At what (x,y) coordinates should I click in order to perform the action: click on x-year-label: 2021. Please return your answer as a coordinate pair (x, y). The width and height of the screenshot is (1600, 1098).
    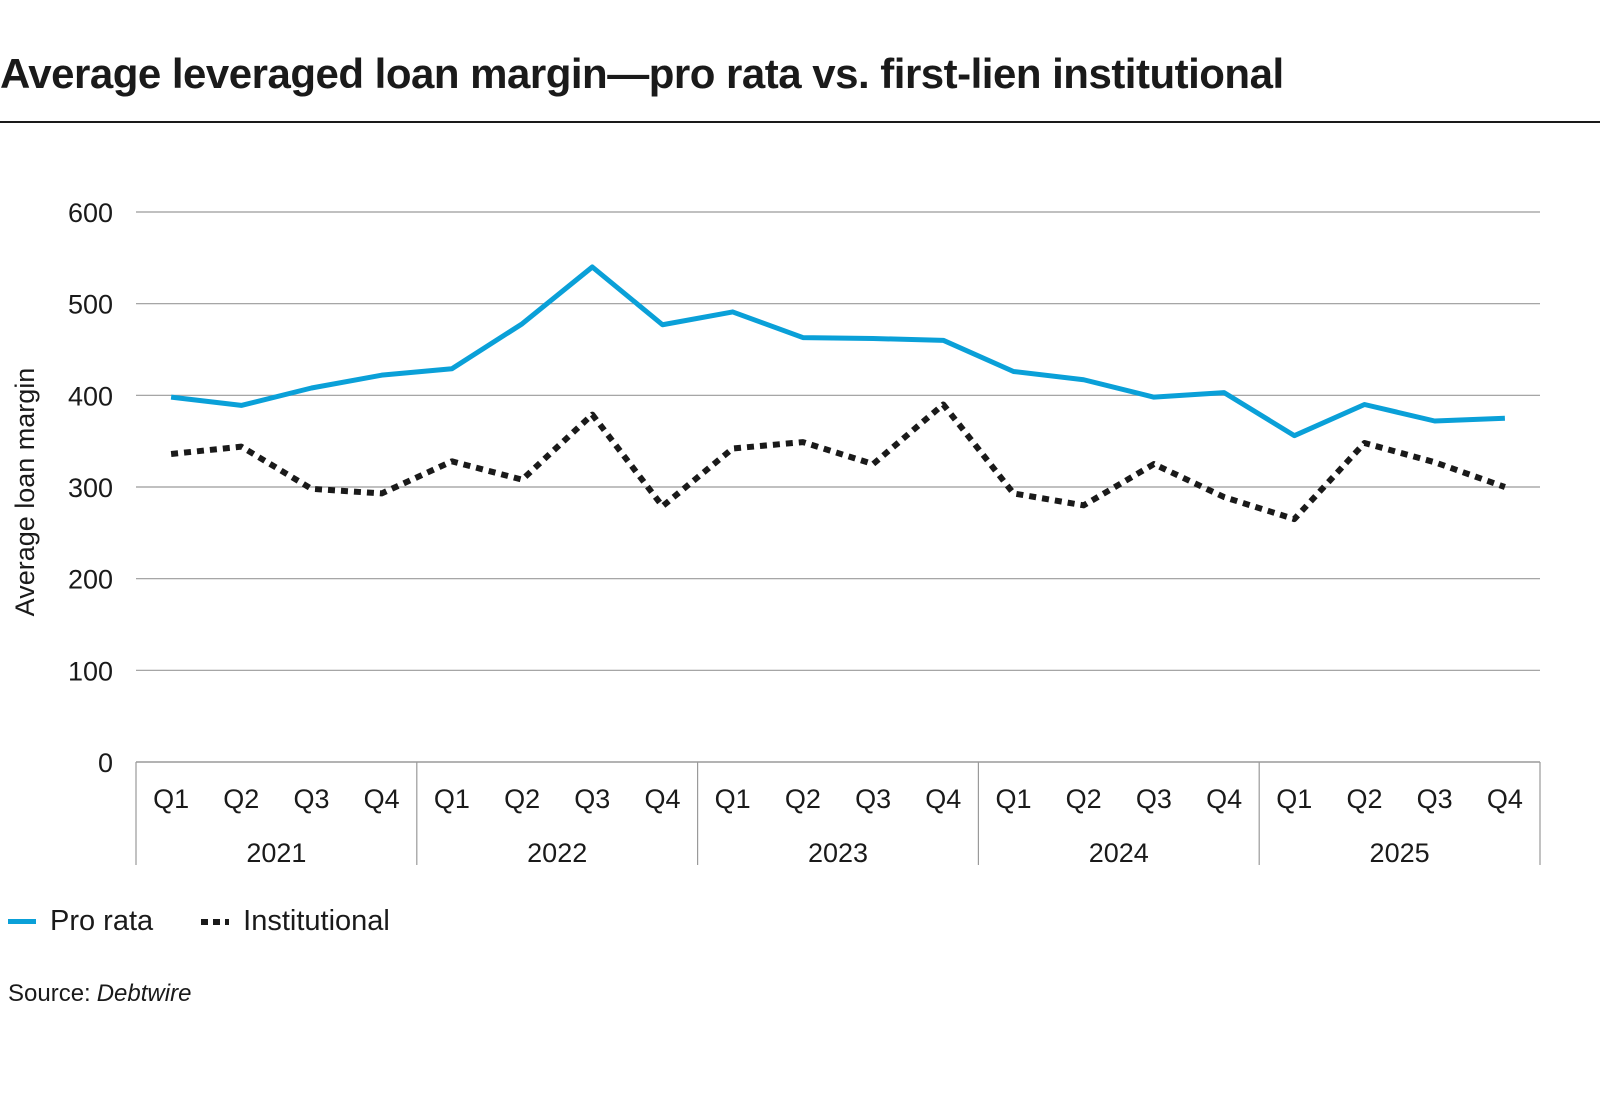
    Looking at the image, I should click on (276, 853).